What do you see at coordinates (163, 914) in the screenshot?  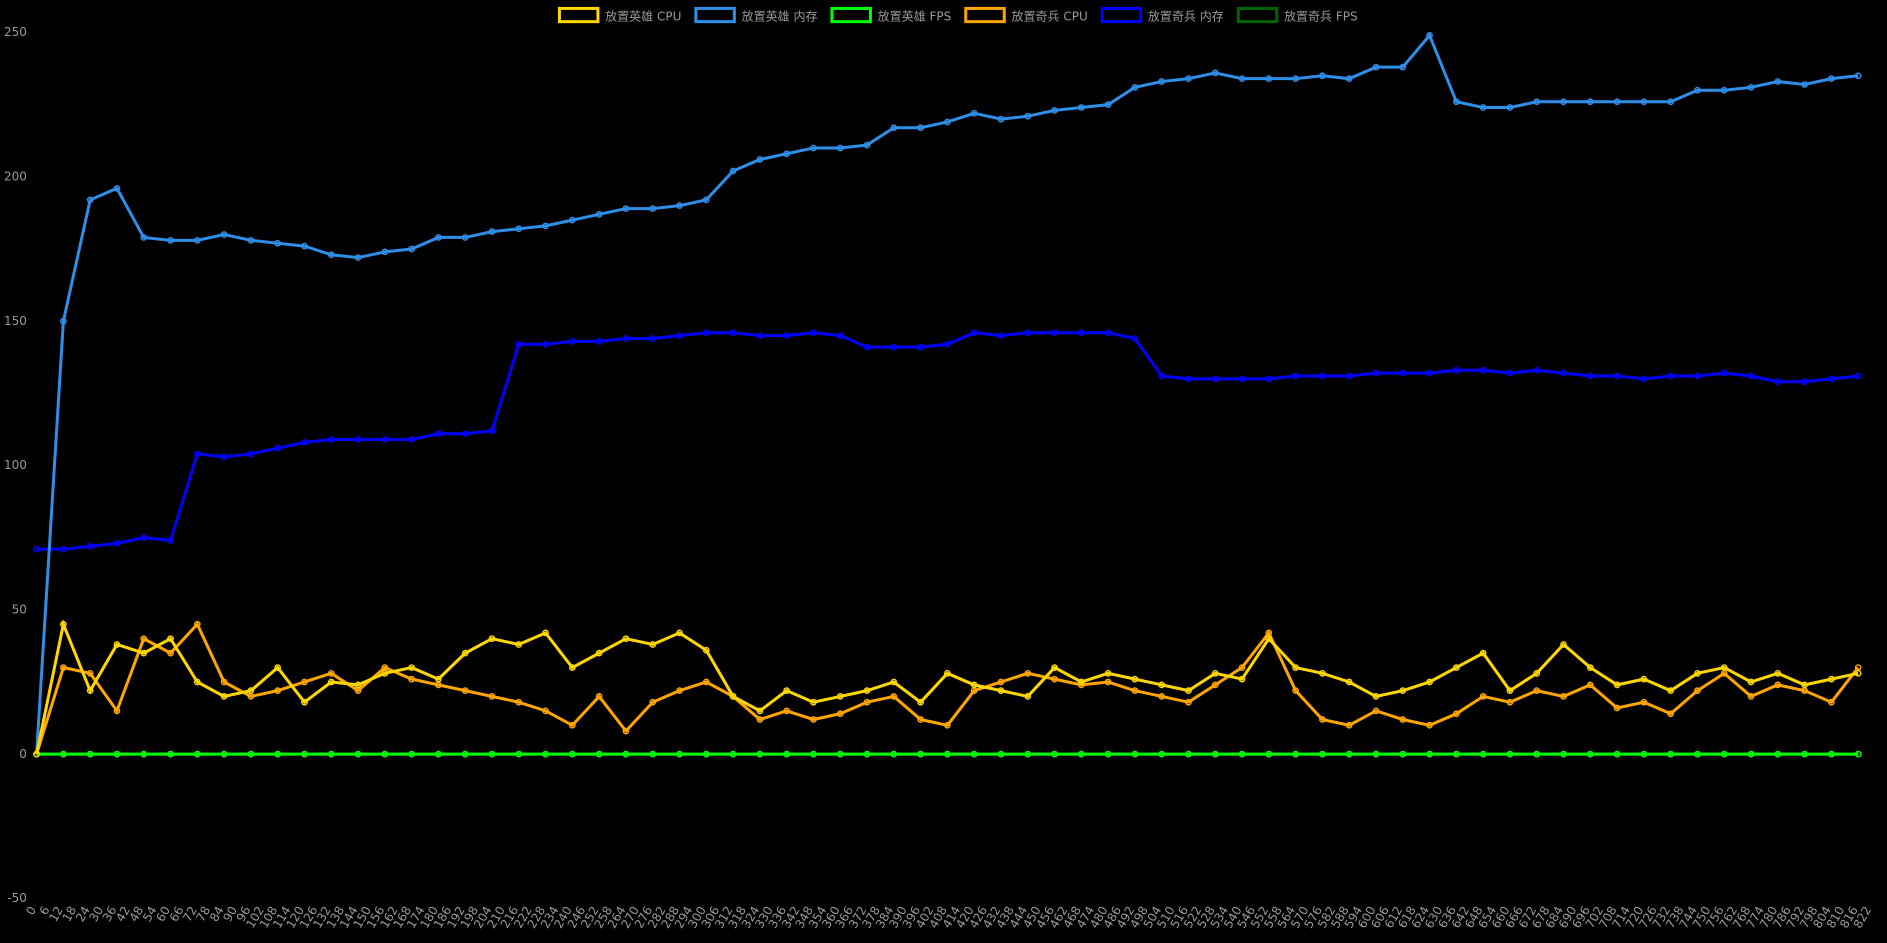 I see `x-tick-label: 60` at bounding box center [163, 914].